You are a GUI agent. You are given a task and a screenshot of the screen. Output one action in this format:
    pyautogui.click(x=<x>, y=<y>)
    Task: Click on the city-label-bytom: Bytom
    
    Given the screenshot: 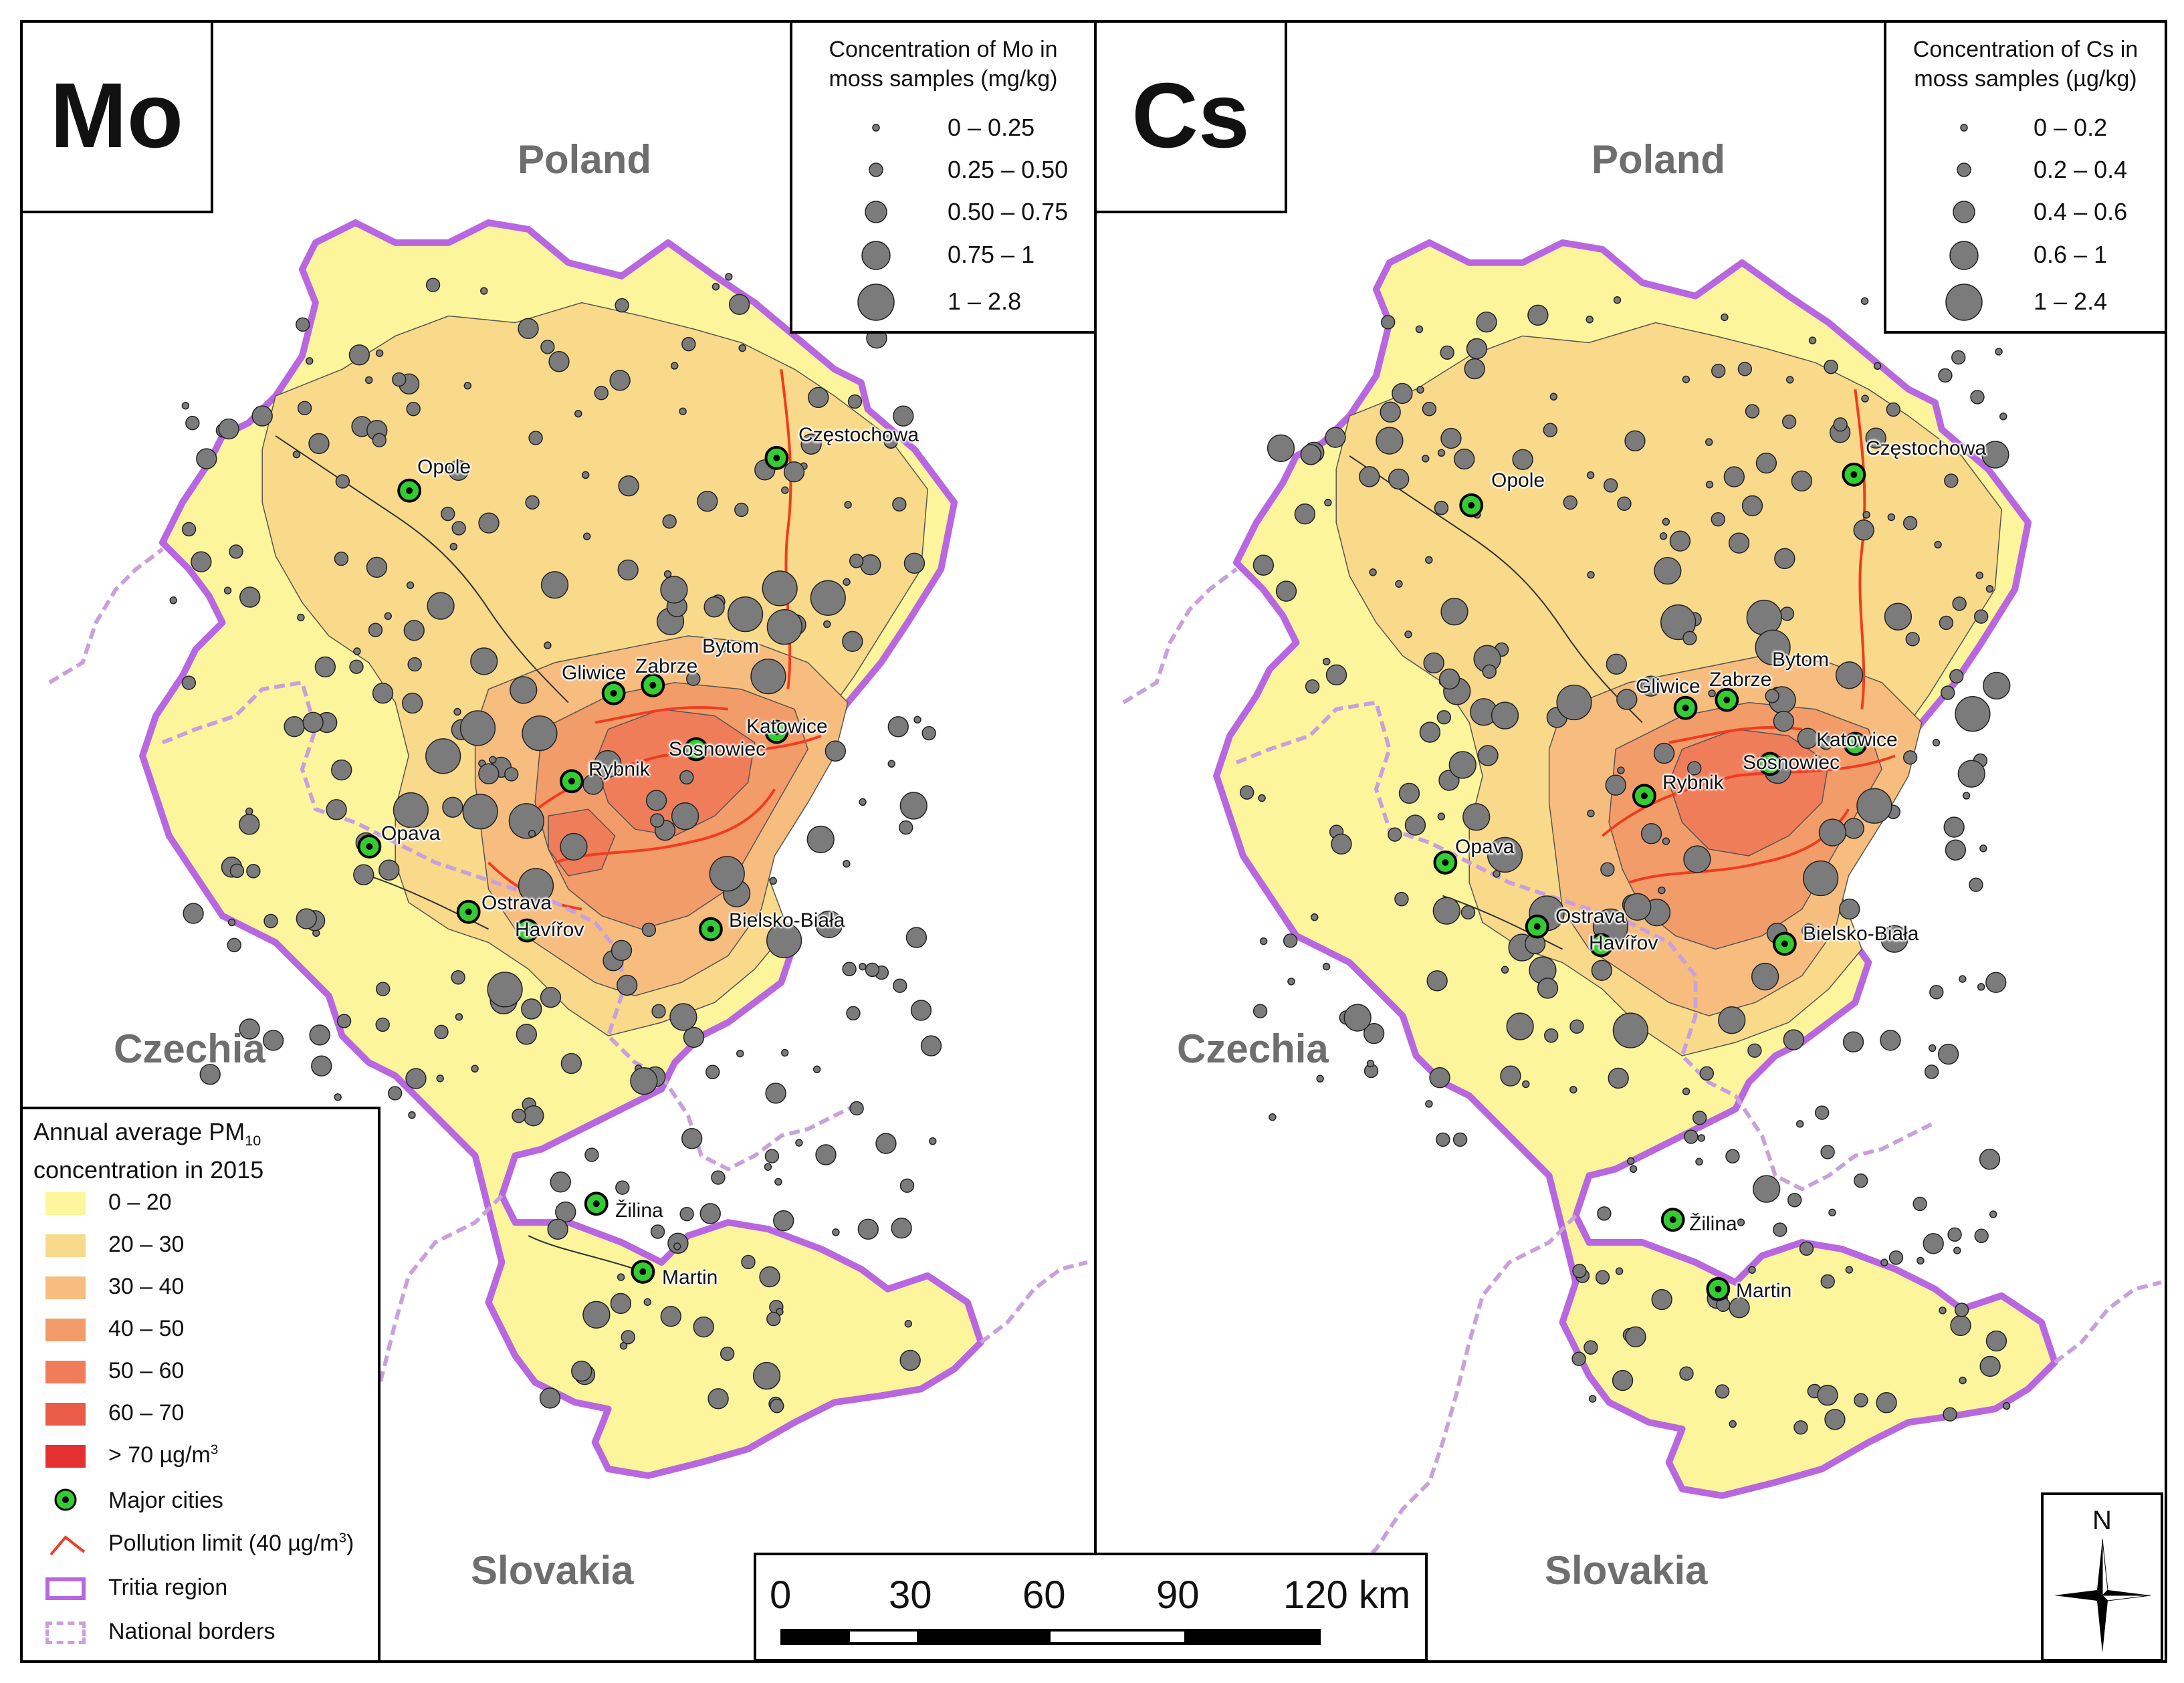 What is the action you would take?
    pyautogui.click(x=731, y=646)
    